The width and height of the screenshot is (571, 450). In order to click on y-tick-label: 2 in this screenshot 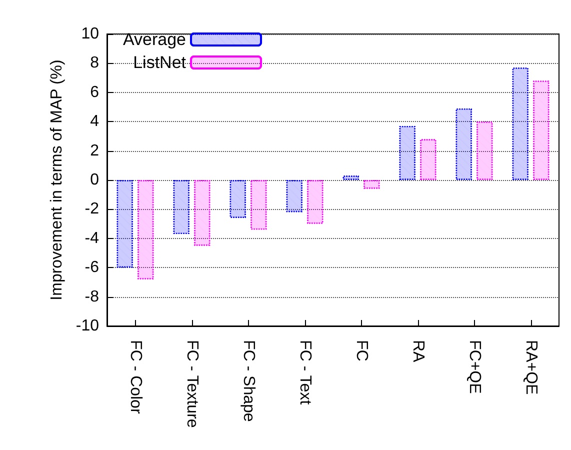, I will do `click(95, 151)`.